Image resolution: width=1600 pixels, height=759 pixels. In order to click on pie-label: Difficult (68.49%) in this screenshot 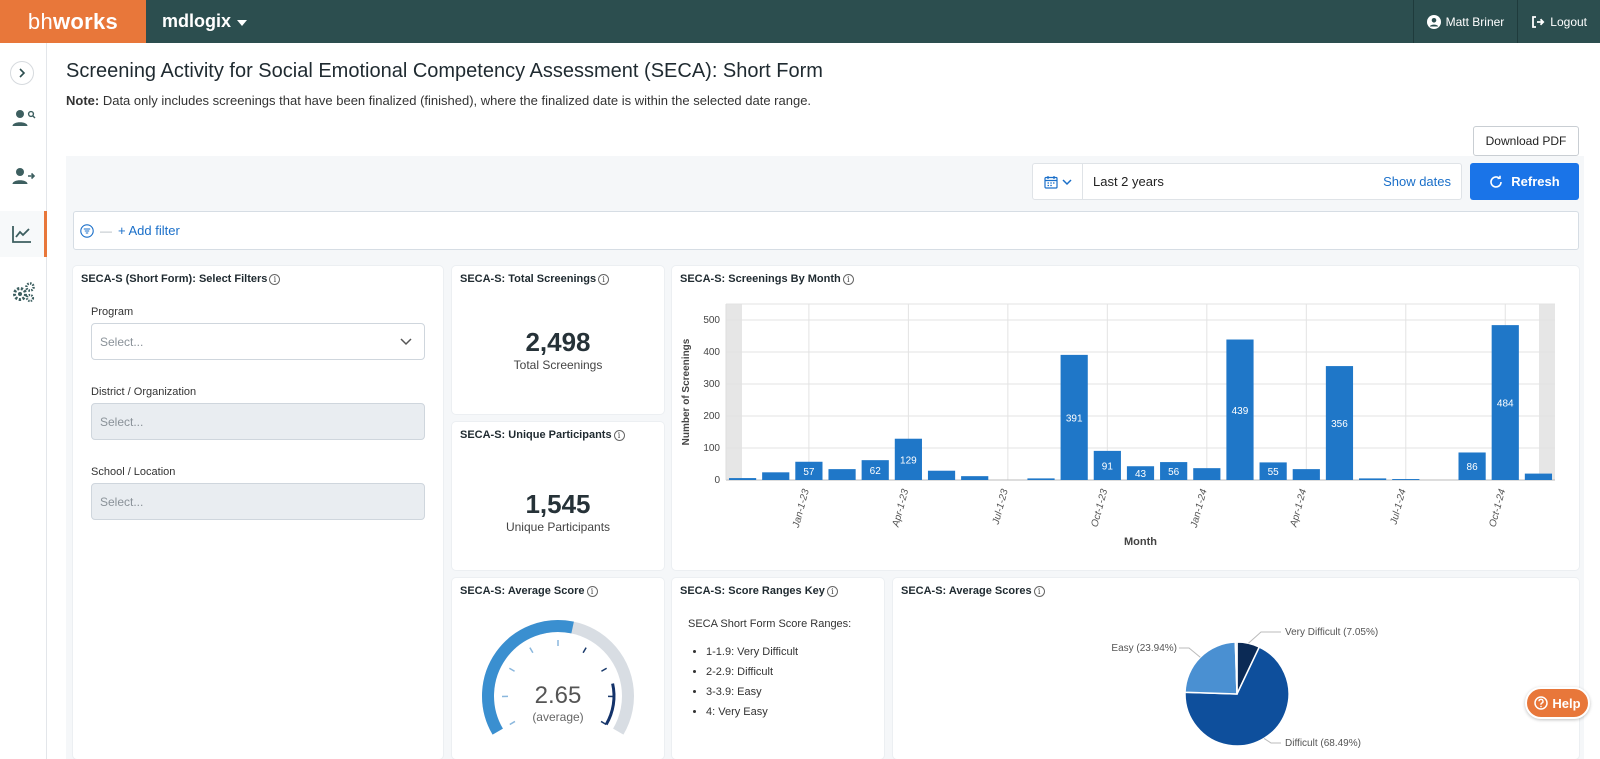, I will do `click(1323, 743)`.